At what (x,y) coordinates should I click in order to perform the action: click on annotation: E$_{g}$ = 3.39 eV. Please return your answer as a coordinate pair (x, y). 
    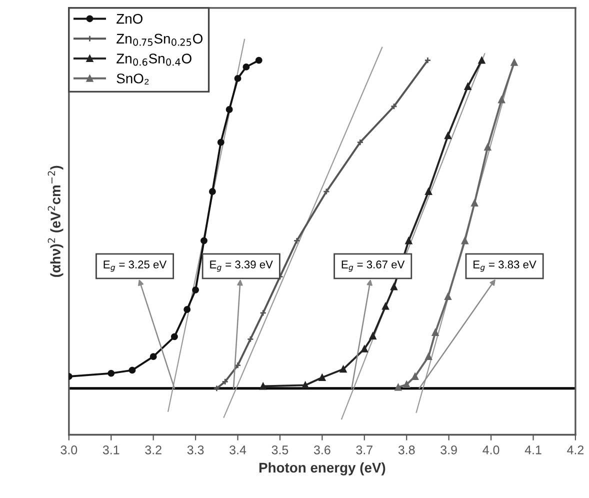
    Looking at the image, I should click on (241, 266).